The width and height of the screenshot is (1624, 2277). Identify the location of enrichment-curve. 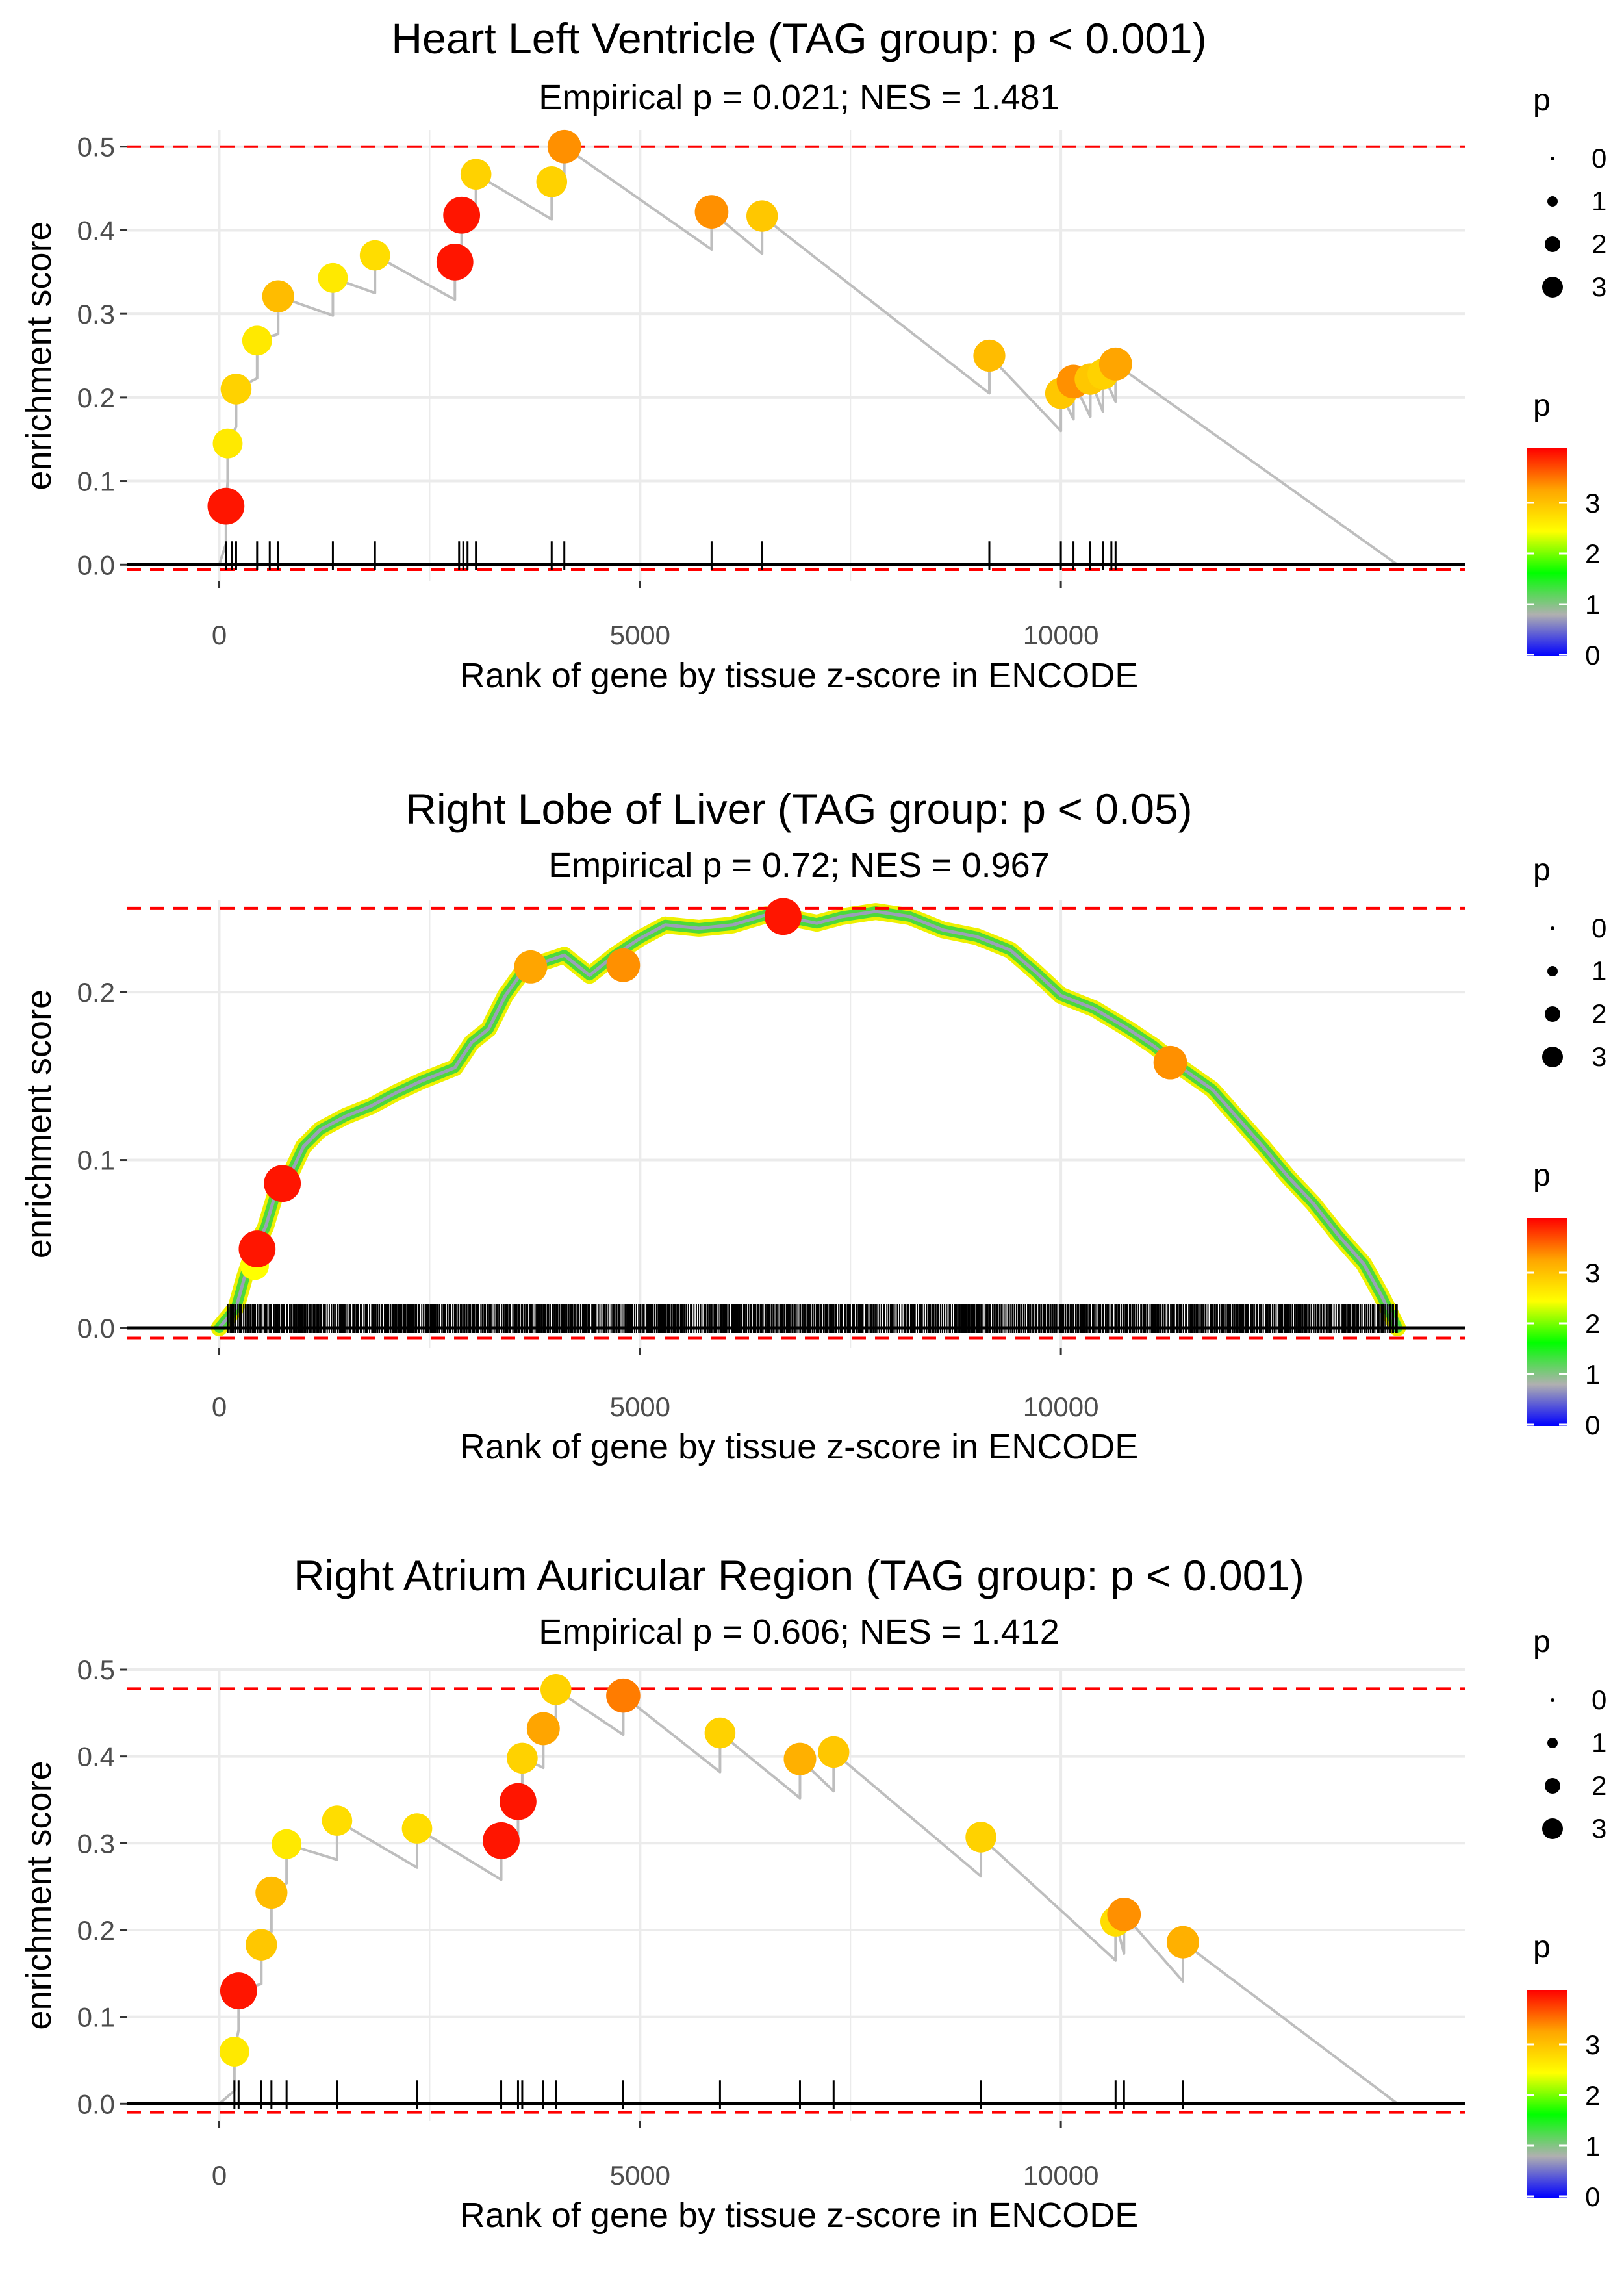
(808, 1120).